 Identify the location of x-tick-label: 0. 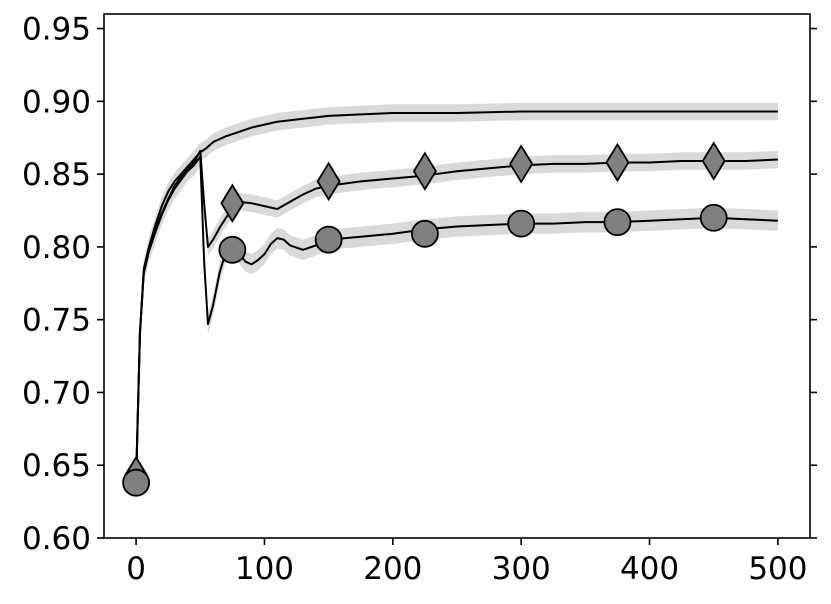
(136, 569).